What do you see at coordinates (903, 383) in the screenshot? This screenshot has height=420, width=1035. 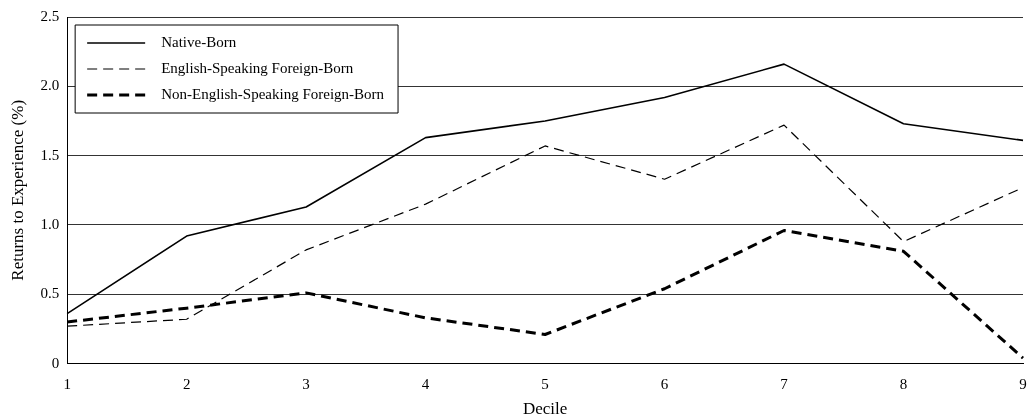 I see `x-tick-label: 8` at bounding box center [903, 383].